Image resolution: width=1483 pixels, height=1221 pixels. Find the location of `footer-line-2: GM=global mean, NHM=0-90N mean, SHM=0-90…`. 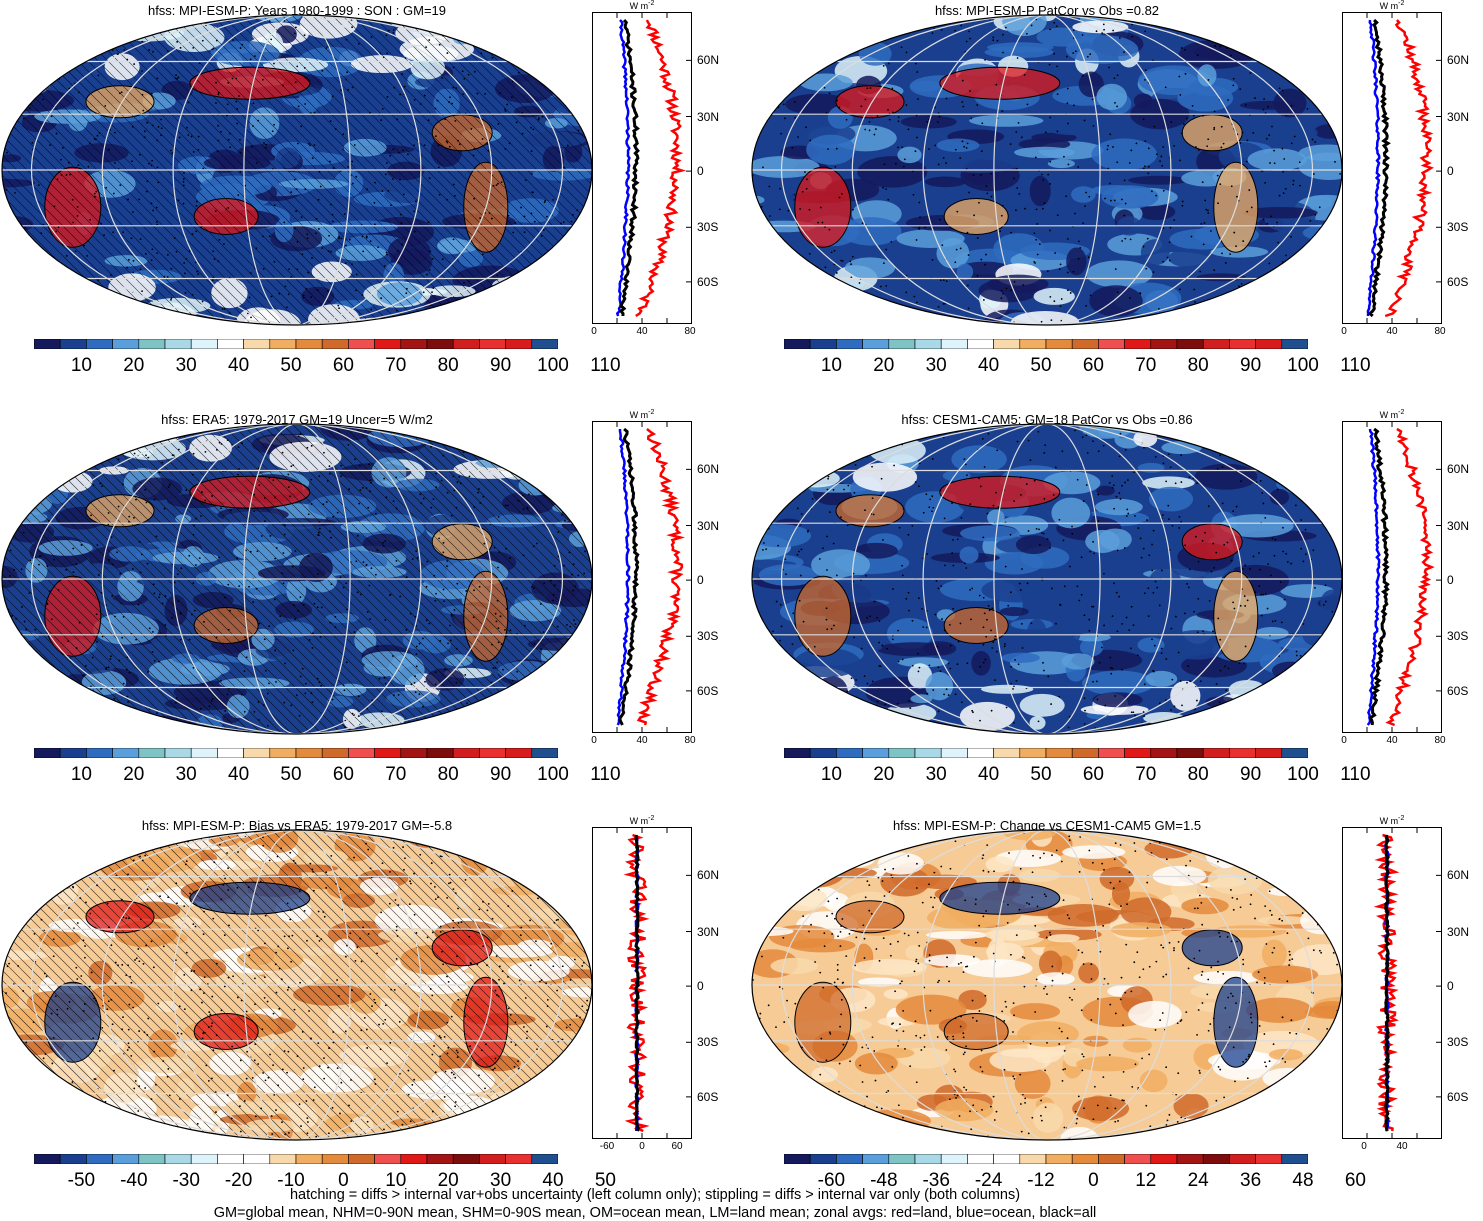

footer-line-2: GM=global mean, NHM=0-90N mean, SHM=0-90… is located at coordinates (655, 1213).